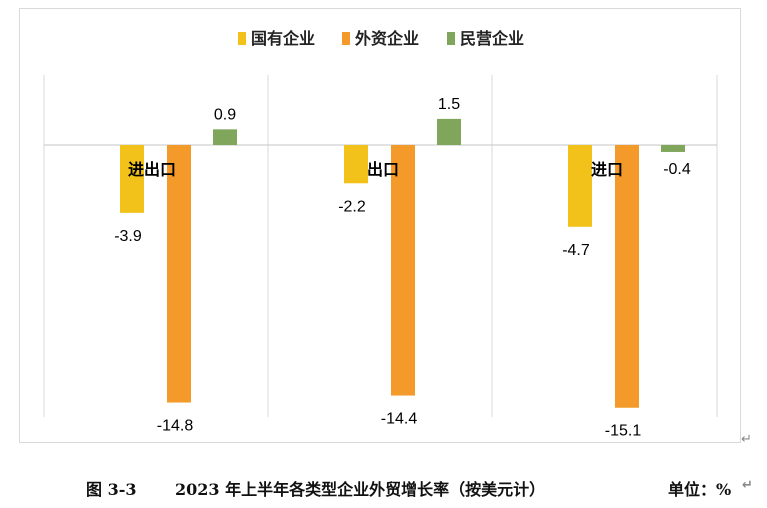 The width and height of the screenshot is (767, 508). I want to click on data-label-2-2: -0.4, so click(677, 169).